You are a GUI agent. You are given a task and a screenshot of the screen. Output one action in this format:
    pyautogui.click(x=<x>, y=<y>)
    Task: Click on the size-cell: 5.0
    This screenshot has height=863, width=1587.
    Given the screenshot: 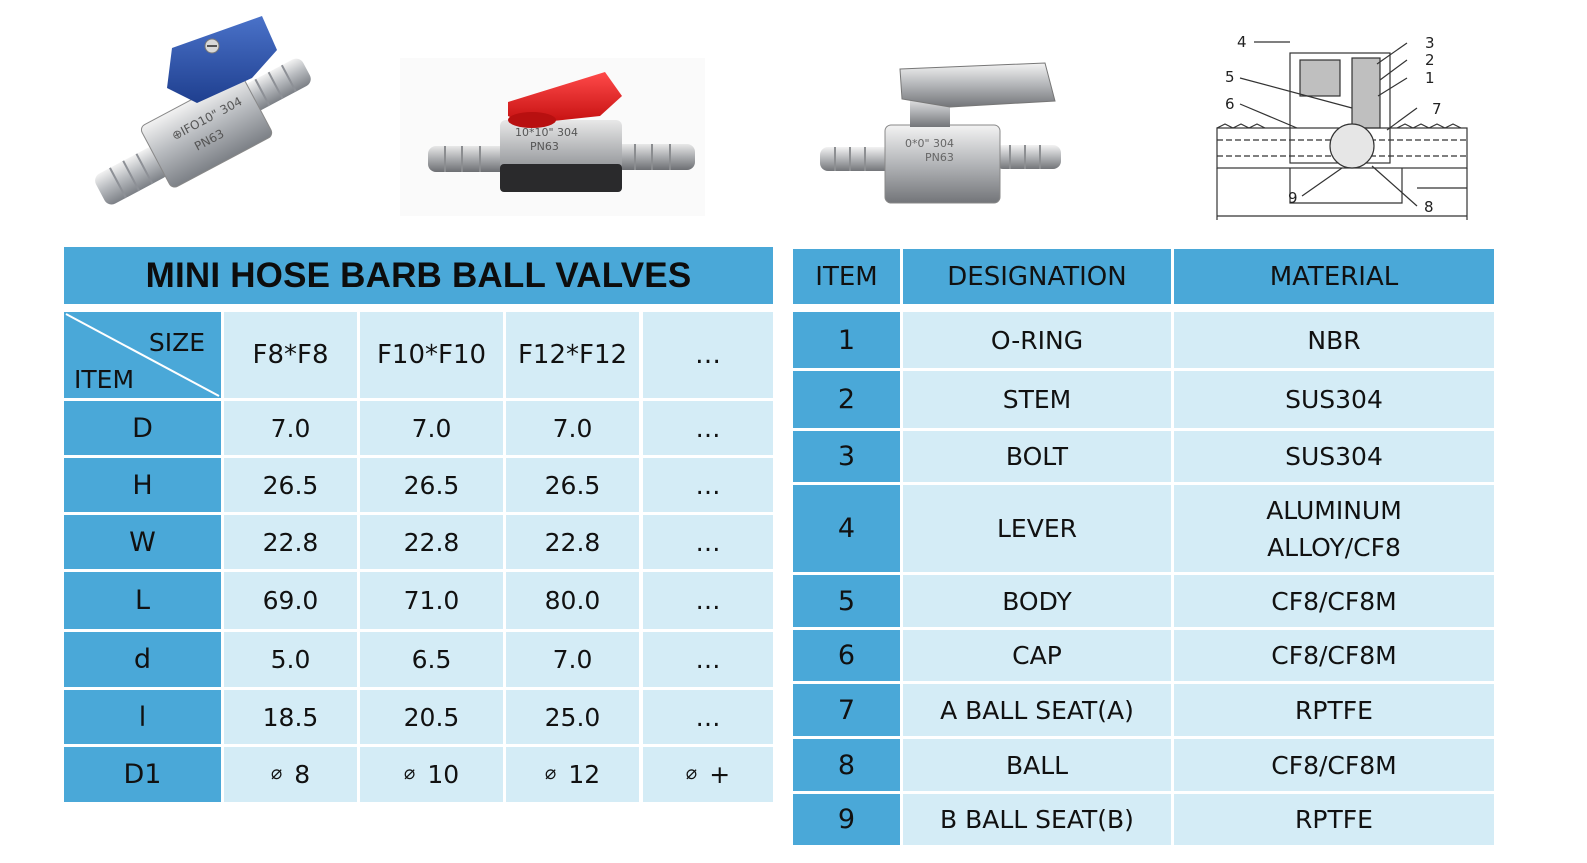 What is the action you would take?
    pyautogui.click(x=290, y=659)
    